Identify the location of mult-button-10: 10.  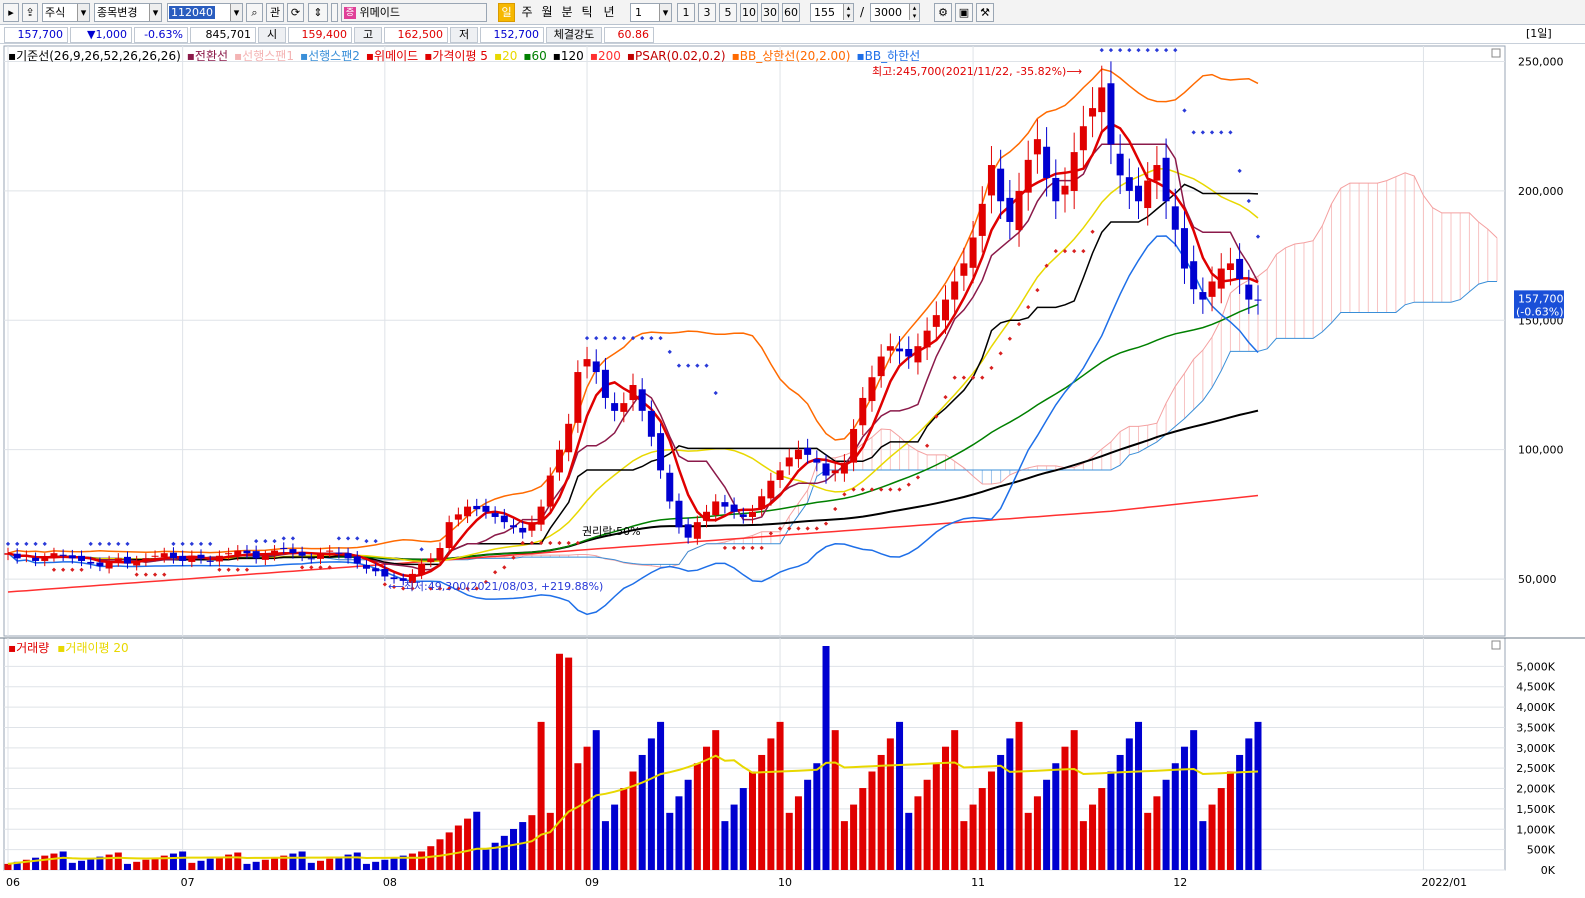
(749, 12).